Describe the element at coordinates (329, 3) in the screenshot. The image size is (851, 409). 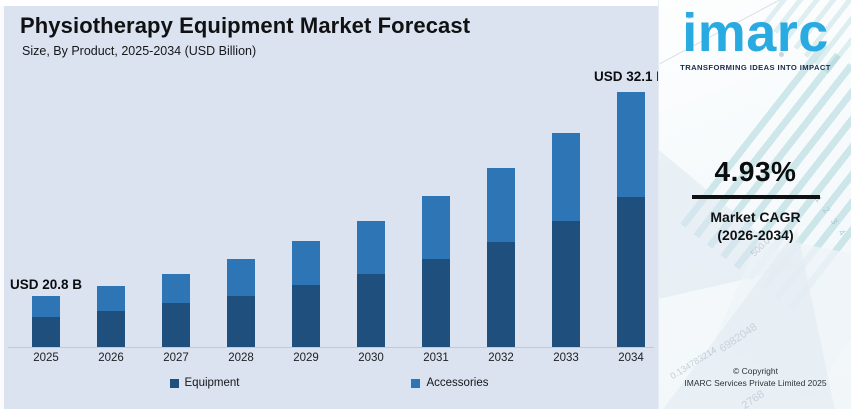
I see `panel-border-top` at that location.